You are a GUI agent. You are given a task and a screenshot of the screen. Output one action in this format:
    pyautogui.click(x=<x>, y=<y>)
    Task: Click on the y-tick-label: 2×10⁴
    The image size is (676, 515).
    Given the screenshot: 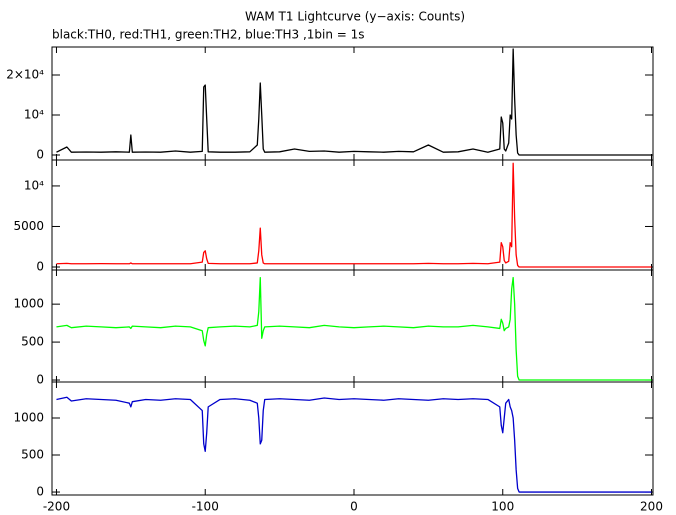 What is the action you would take?
    pyautogui.click(x=25, y=75)
    